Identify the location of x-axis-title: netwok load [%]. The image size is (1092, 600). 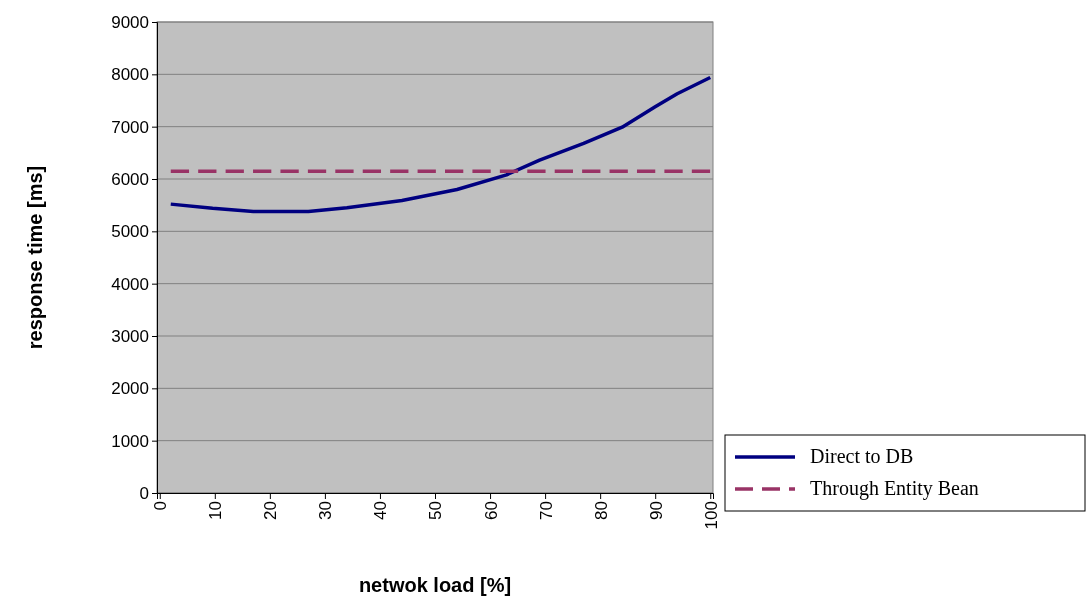
(435, 585).